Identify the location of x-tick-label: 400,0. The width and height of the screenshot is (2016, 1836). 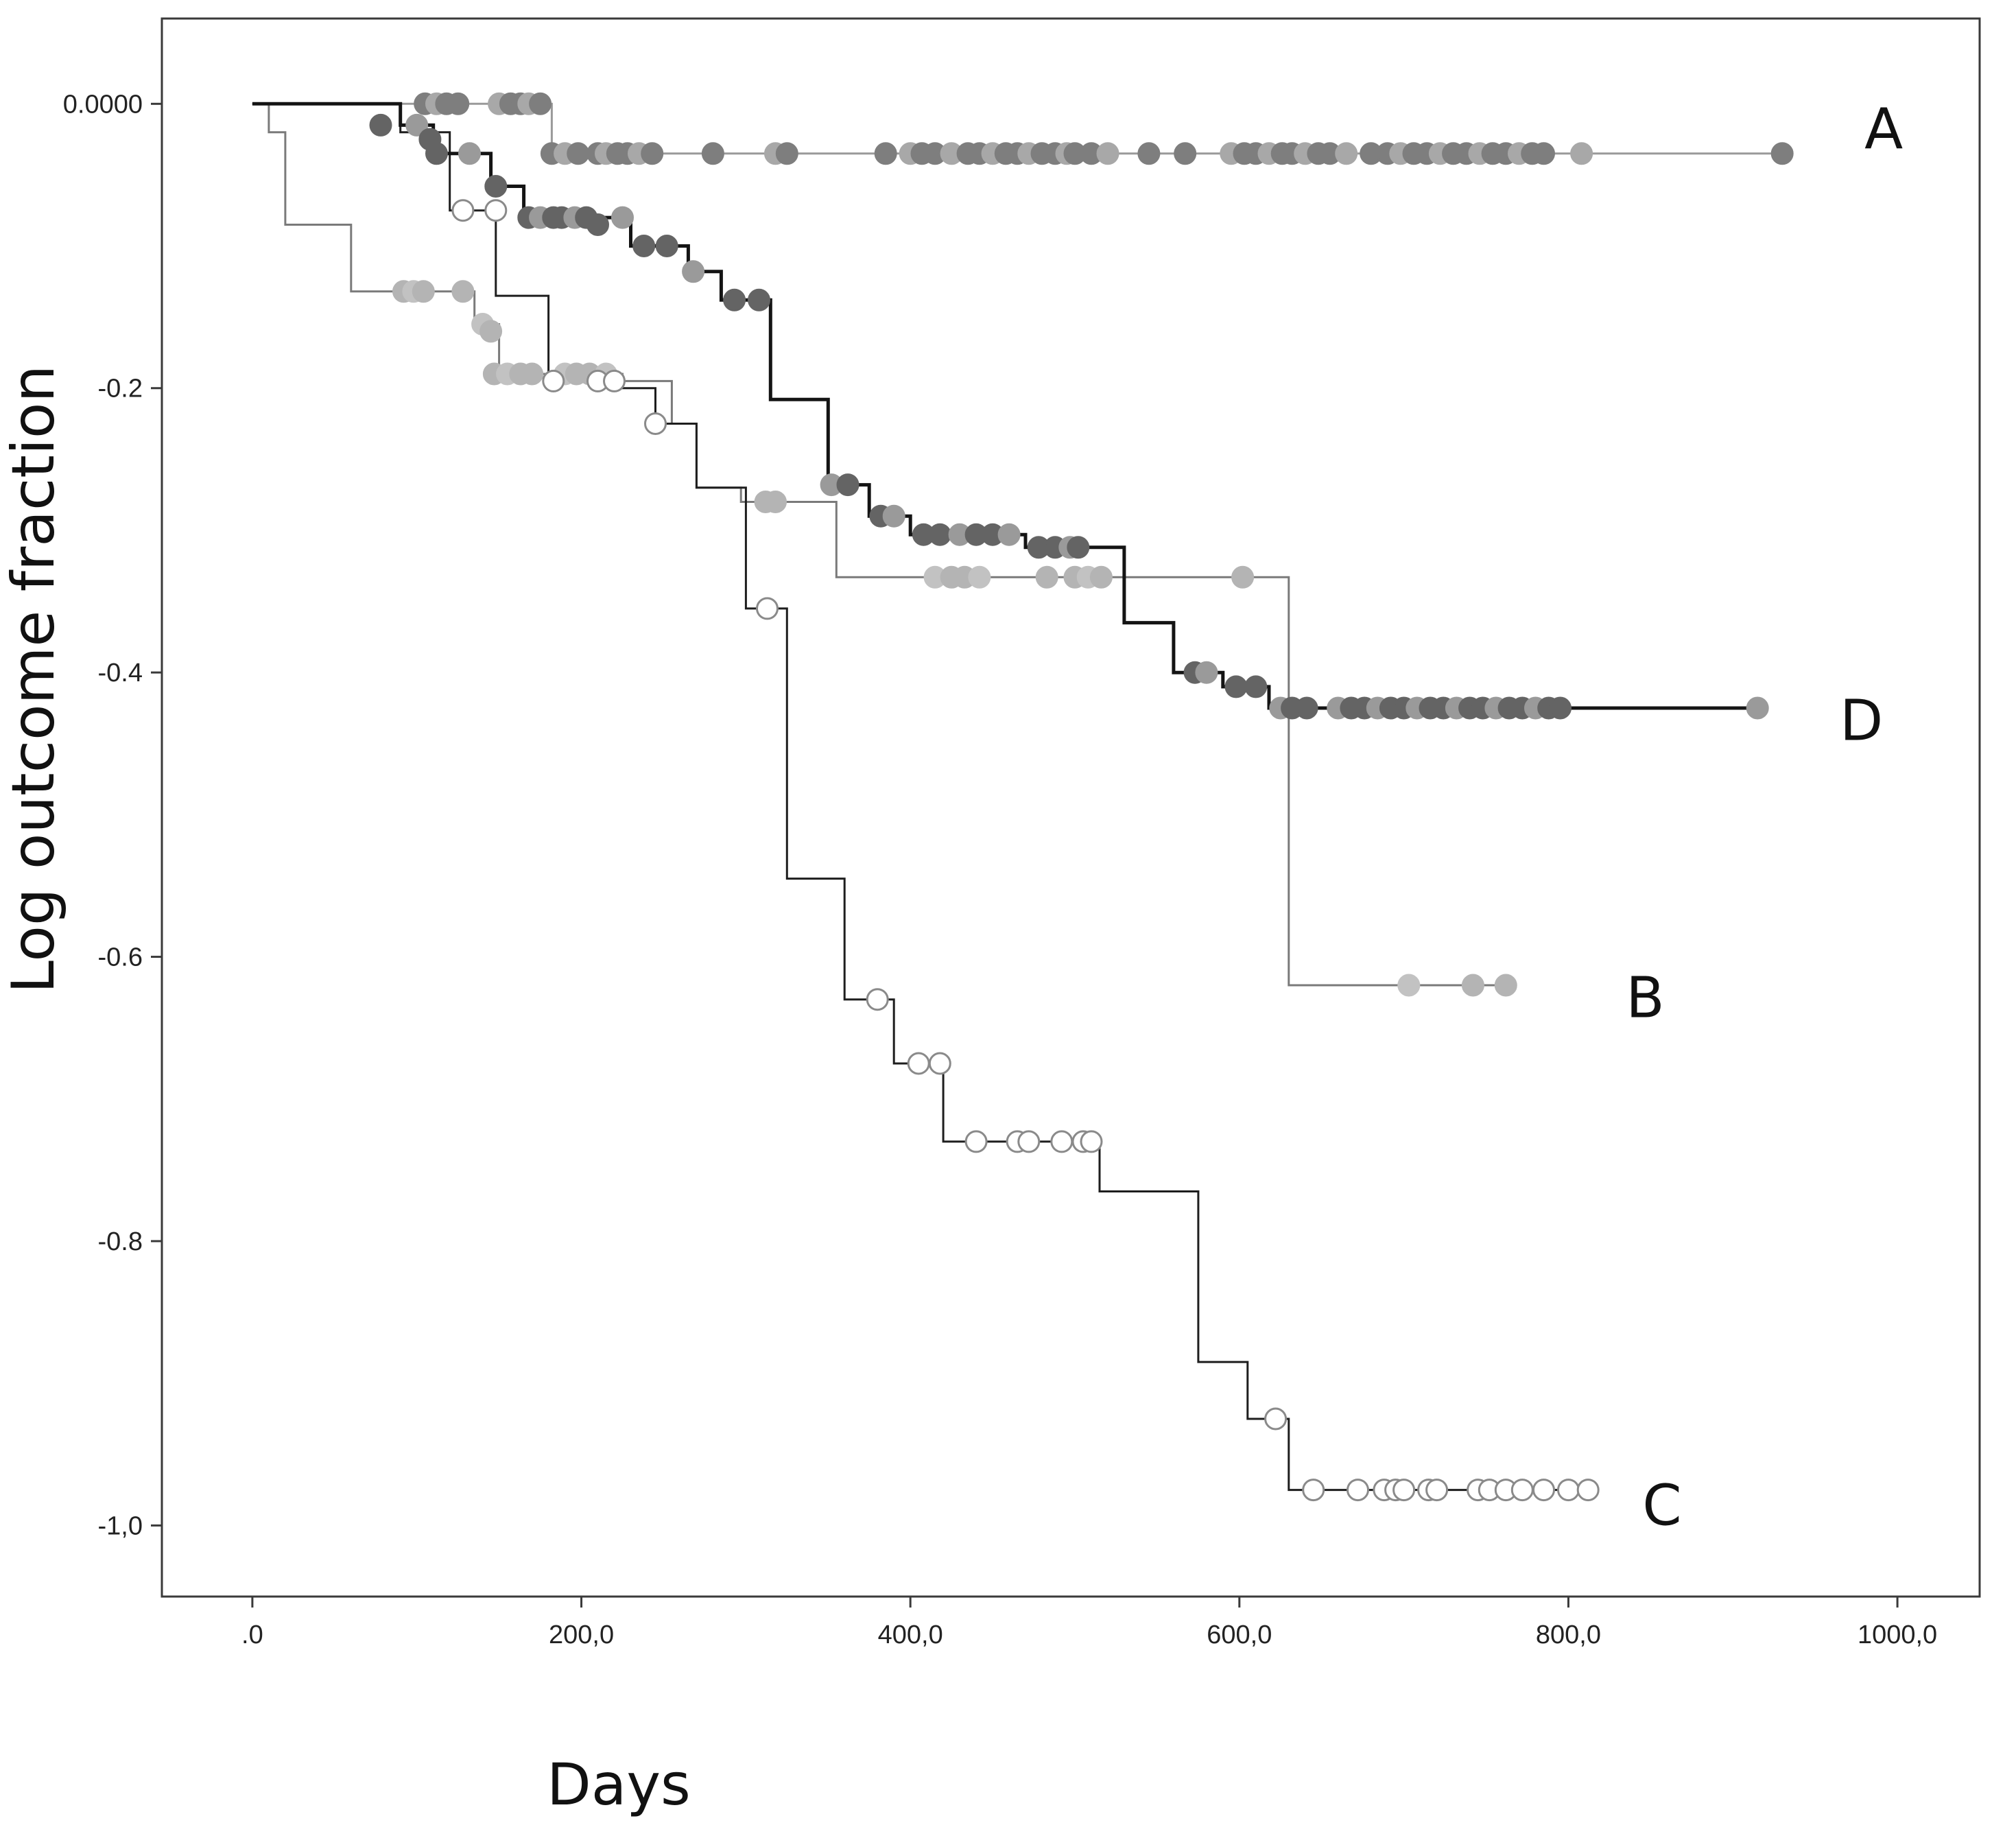
(910, 1635).